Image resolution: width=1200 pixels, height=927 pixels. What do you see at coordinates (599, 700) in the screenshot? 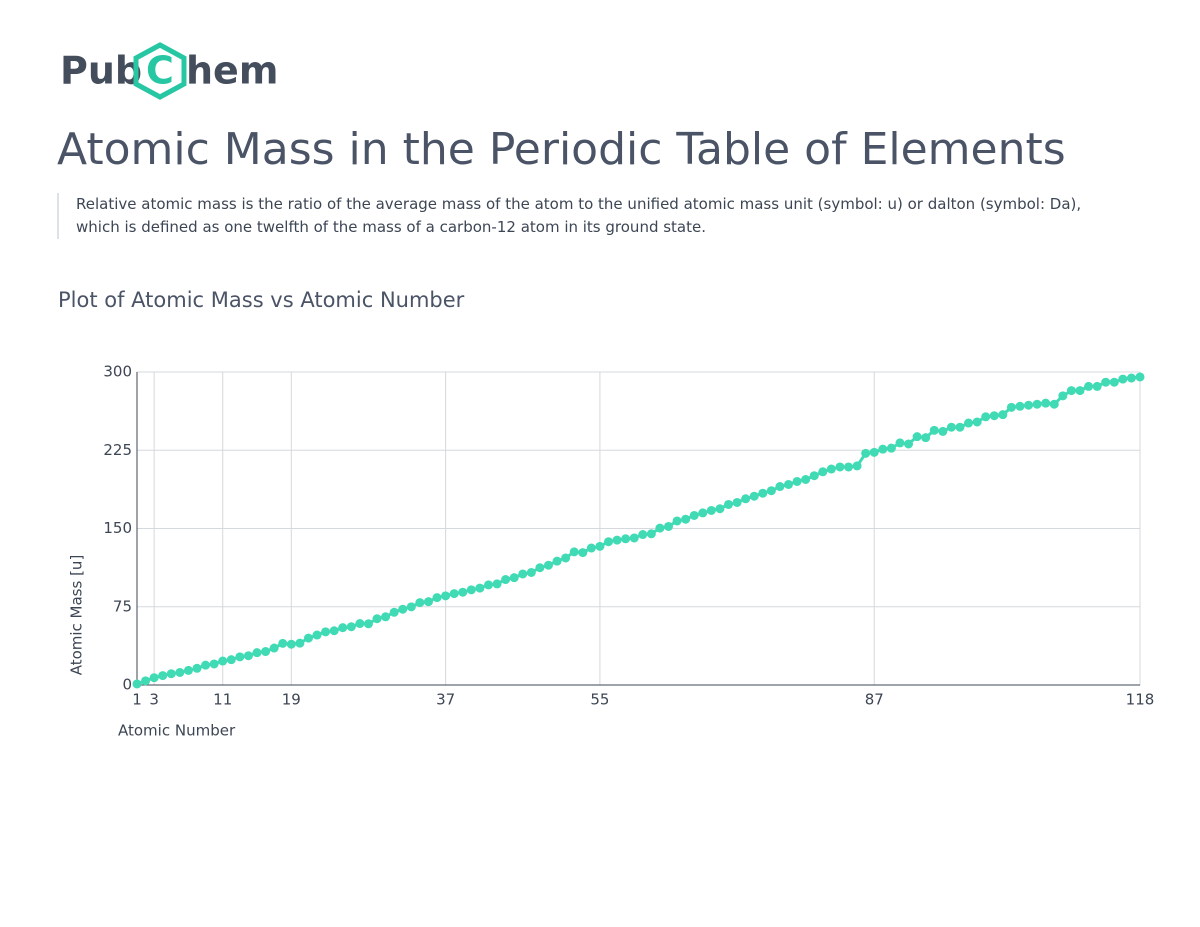
I see `x-tick-label: 55` at bounding box center [599, 700].